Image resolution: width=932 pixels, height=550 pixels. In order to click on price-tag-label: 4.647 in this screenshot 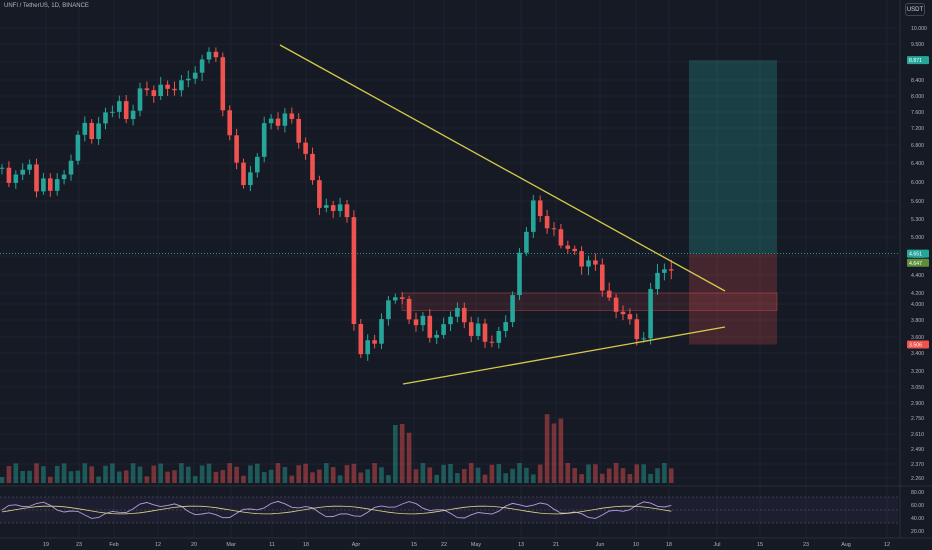, I will do `click(915, 264)`.